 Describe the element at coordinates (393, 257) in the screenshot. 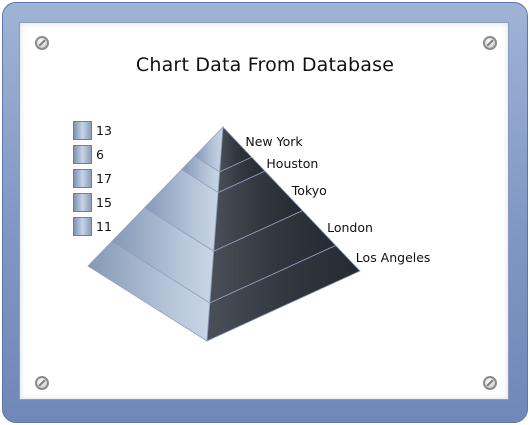

I see `pyramid-category-label: Los Angeles` at that location.